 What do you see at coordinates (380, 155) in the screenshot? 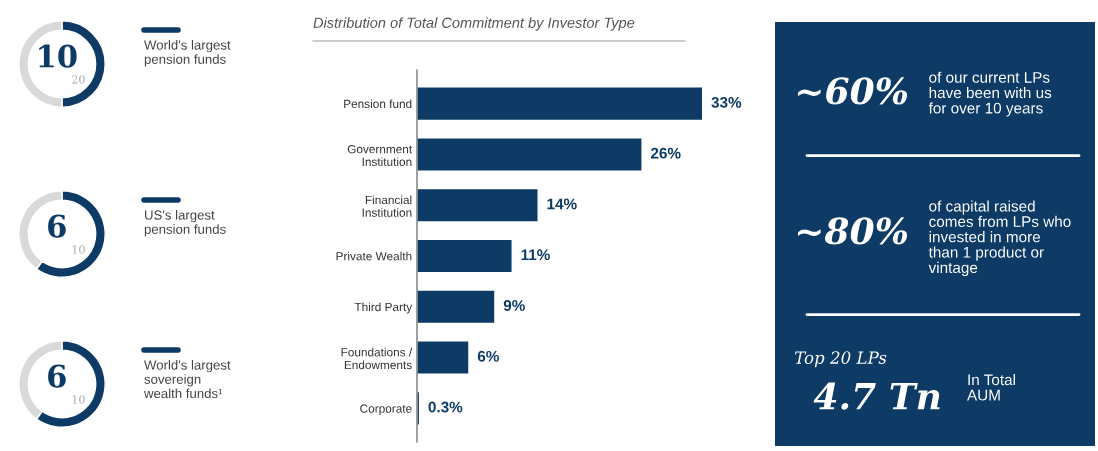
I see `y-tick-label: Government Institution` at bounding box center [380, 155].